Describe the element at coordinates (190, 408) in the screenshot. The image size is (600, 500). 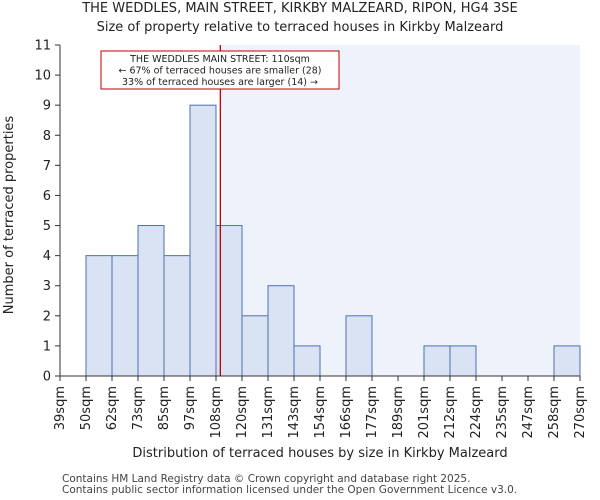
I see `x-tick-label: 97sqm` at that location.